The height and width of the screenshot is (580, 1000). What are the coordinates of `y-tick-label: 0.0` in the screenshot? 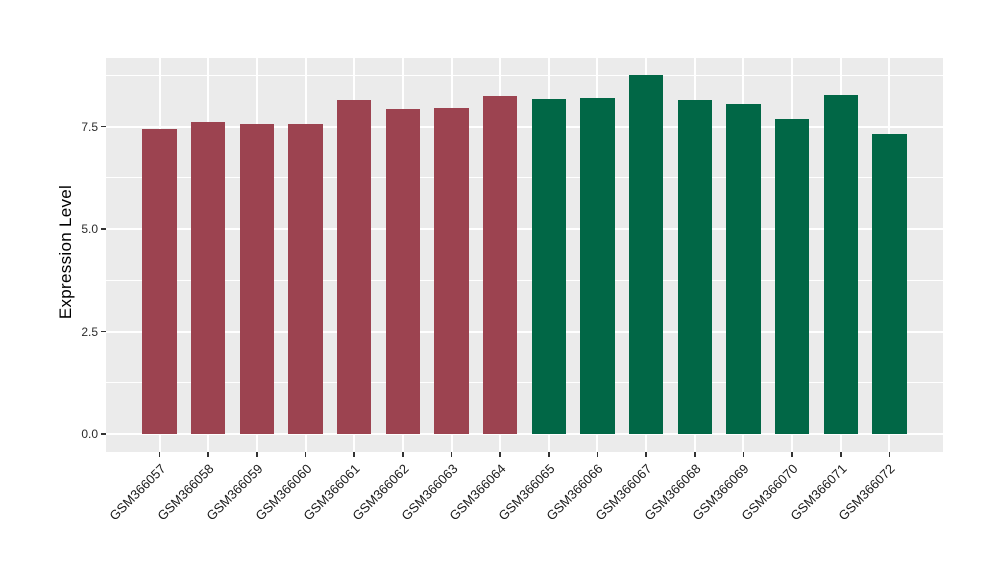 It's located at (89, 434).